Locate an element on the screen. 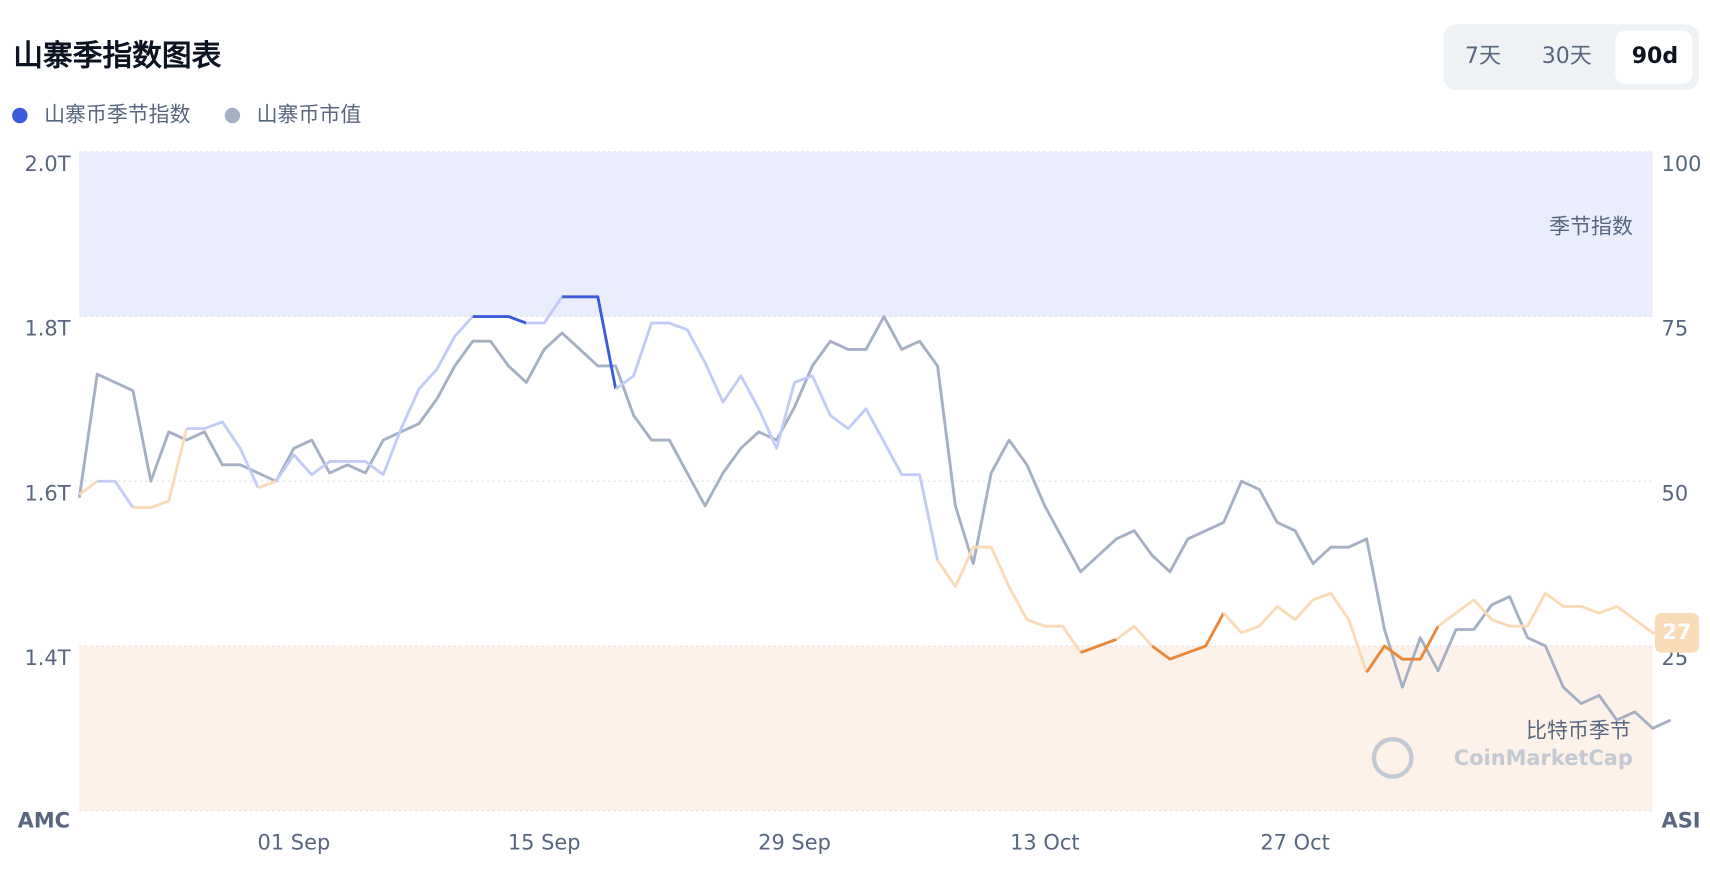 The width and height of the screenshot is (1710, 880). y-tick-label: 1.8T is located at coordinates (47, 329).